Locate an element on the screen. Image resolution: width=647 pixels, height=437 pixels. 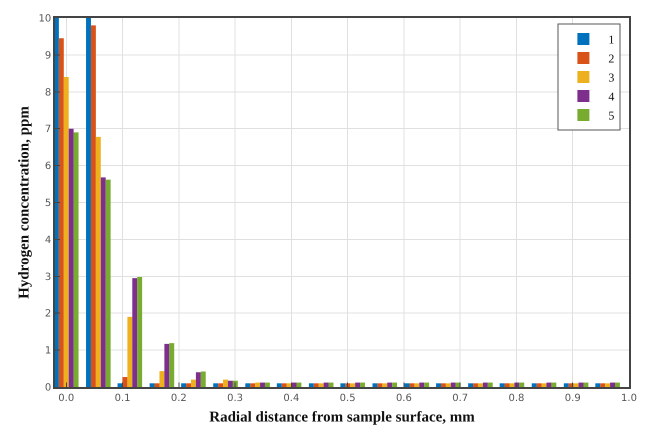
x-tick-label: 0.4 is located at coordinates (291, 398).